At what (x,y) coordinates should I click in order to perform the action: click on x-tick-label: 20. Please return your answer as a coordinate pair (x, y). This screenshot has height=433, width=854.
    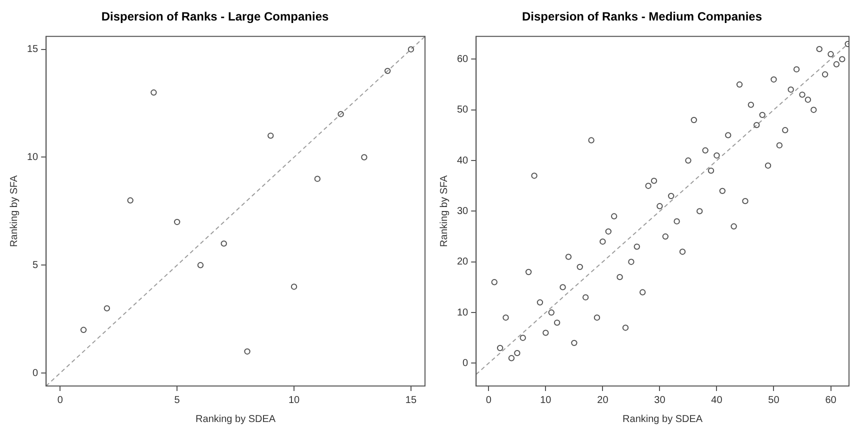
    Looking at the image, I should click on (603, 400).